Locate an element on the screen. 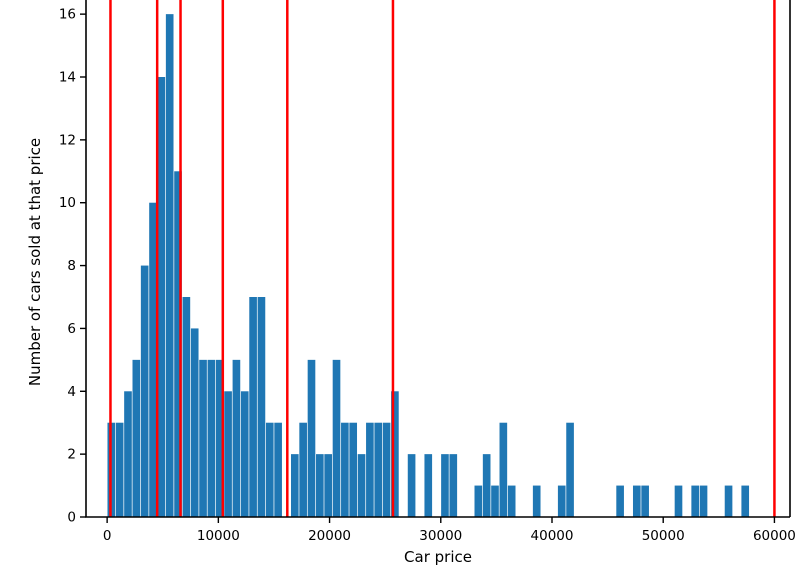  y-tick-label: 2 is located at coordinates (71, 455).